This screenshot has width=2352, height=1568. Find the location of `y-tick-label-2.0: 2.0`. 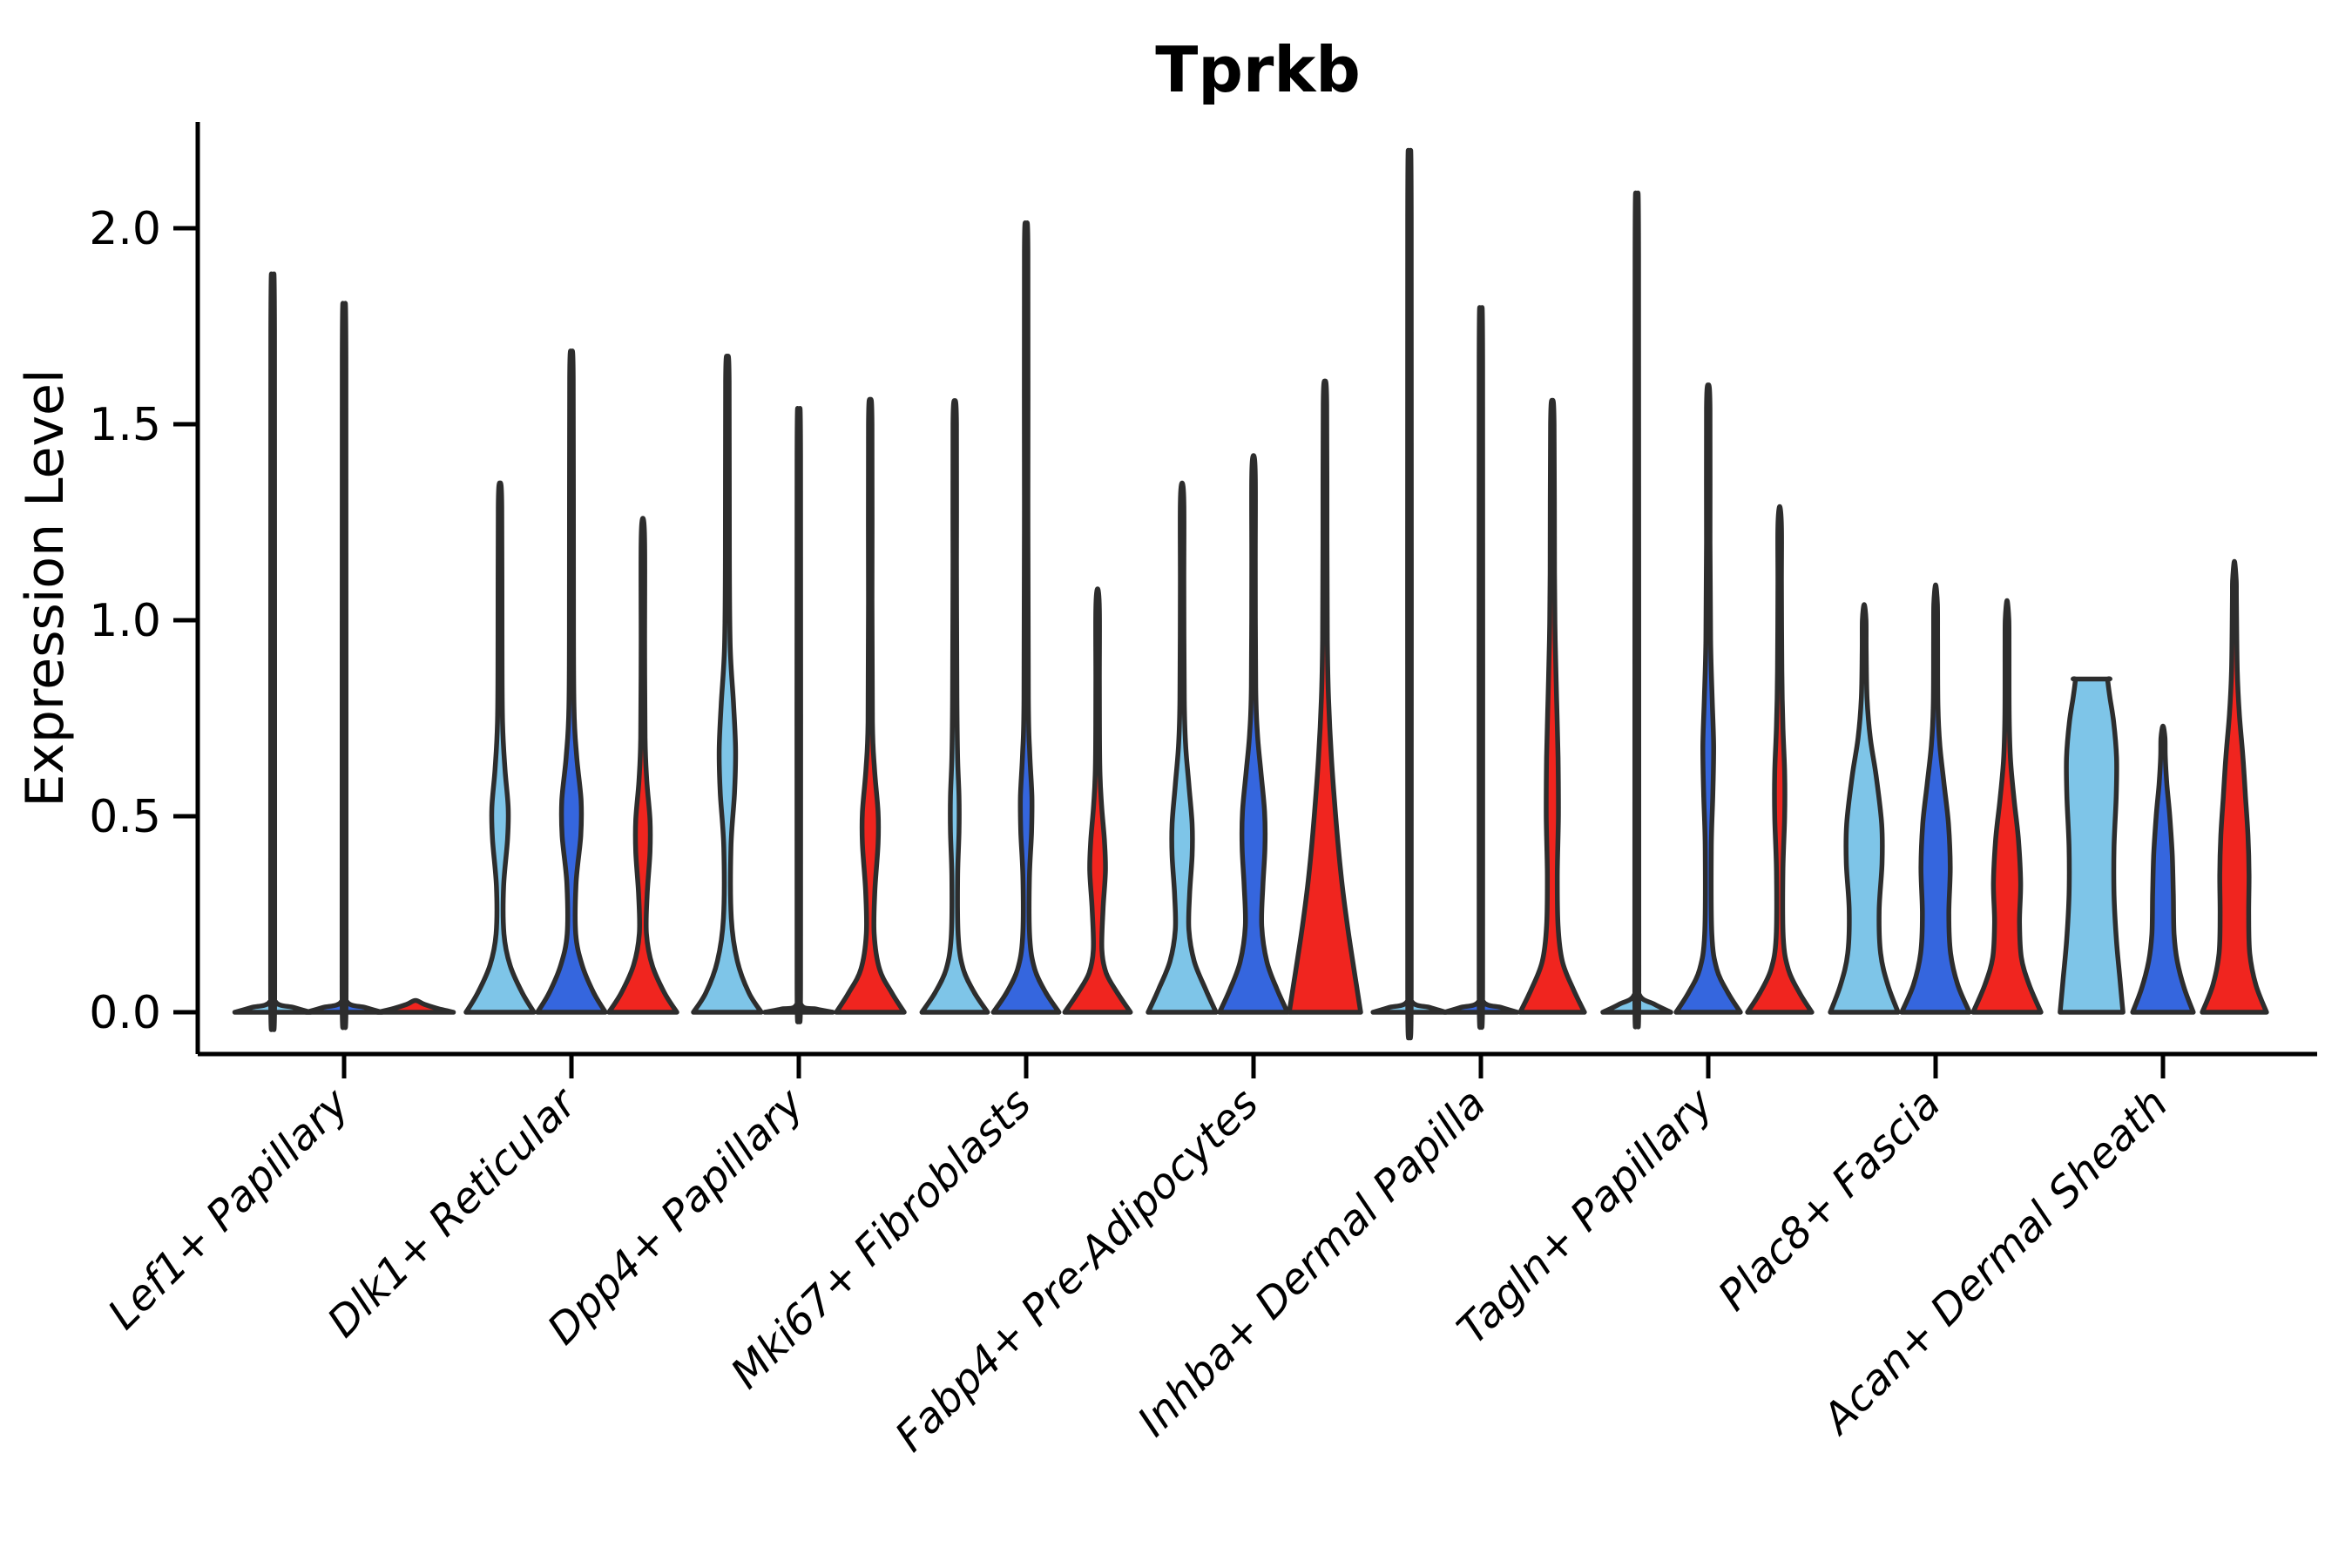

y-tick-label-2.0: 2.0 is located at coordinates (125, 229).